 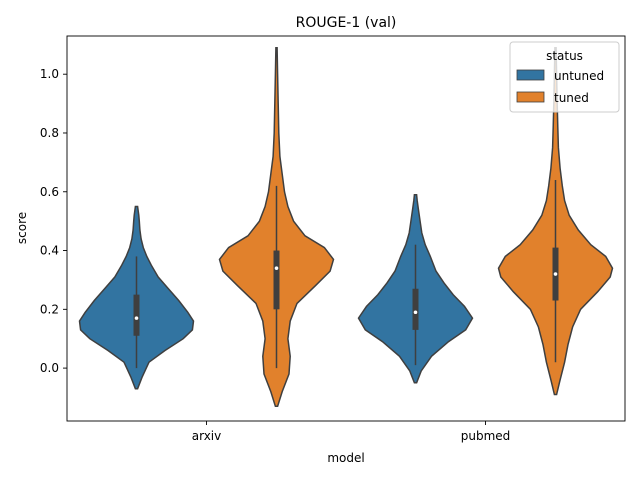 I want to click on x-axis: arxiv pubmed, so click(x=351, y=432).